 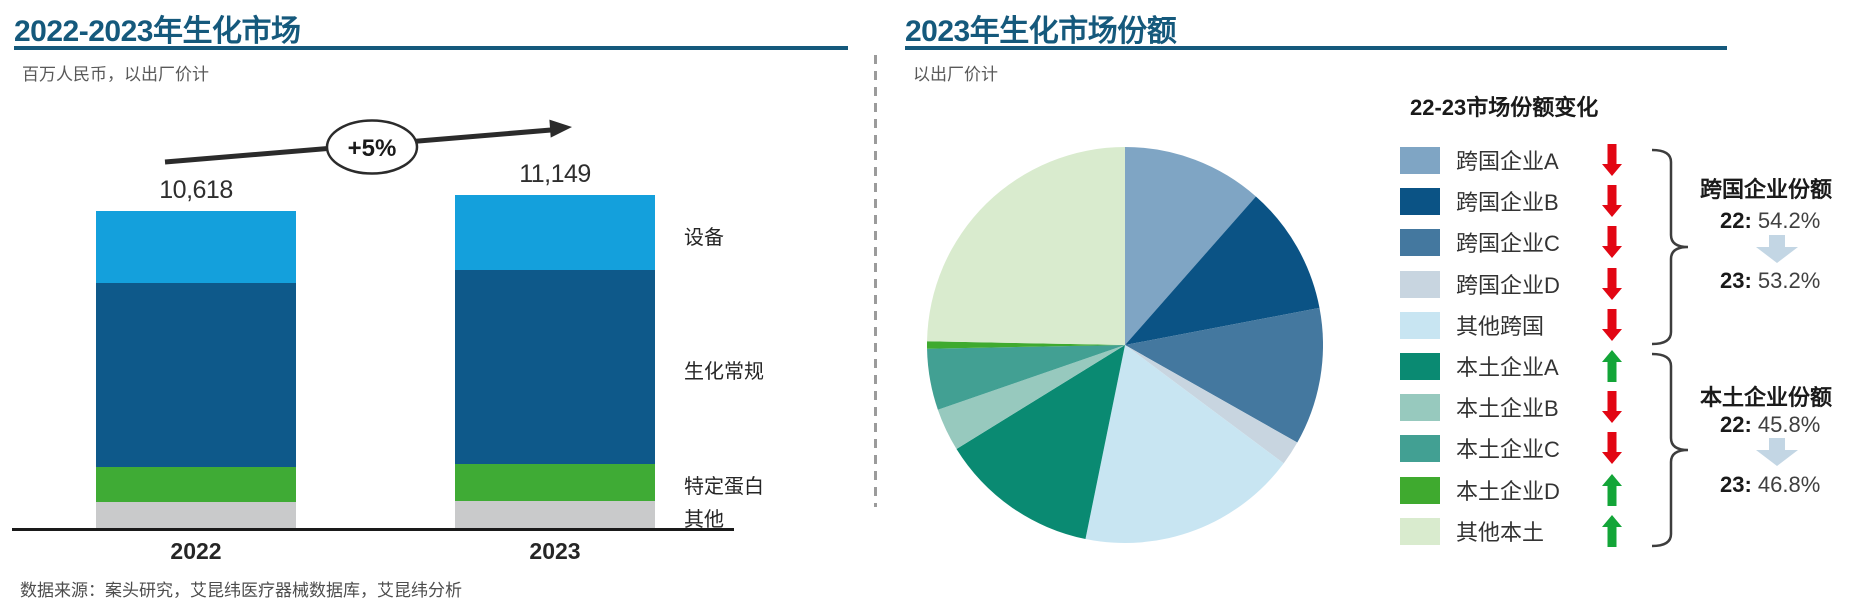 I want to click on legend-item: 其他跨国, so click(x=1511, y=325).